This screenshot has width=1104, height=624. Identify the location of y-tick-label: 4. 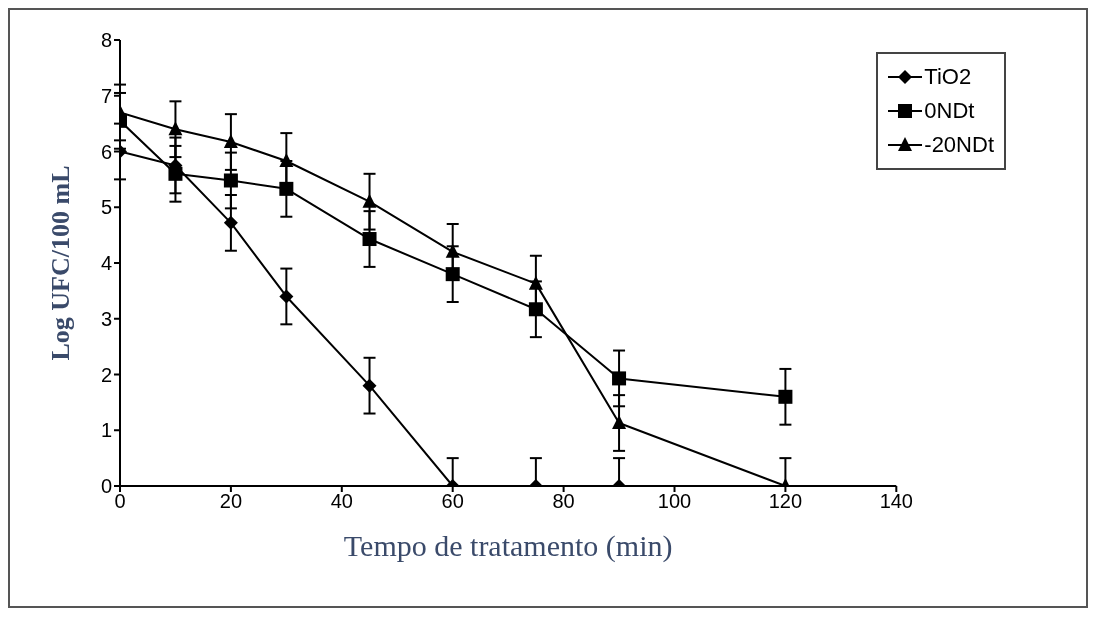
(106, 263).